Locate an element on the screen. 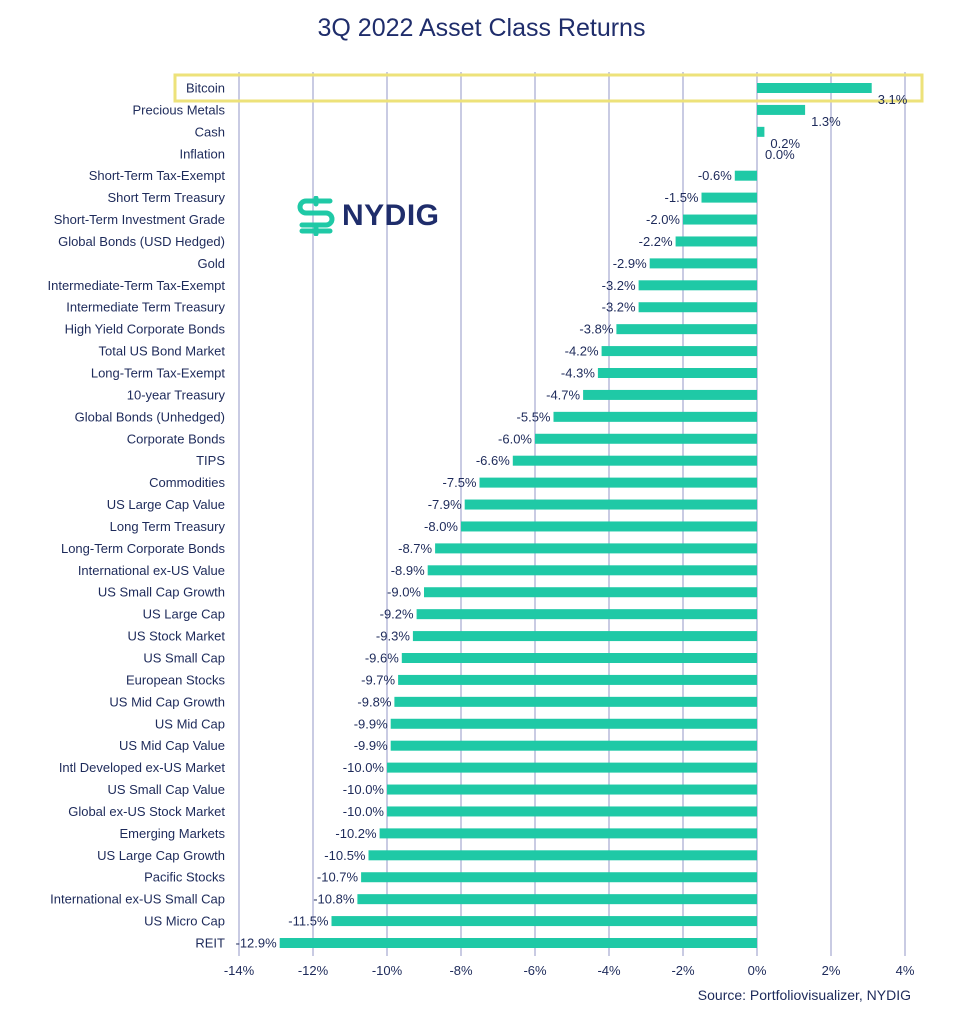 This screenshot has width=963, height=1024. category-label: US Small Cap Value is located at coordinates (166, 789).